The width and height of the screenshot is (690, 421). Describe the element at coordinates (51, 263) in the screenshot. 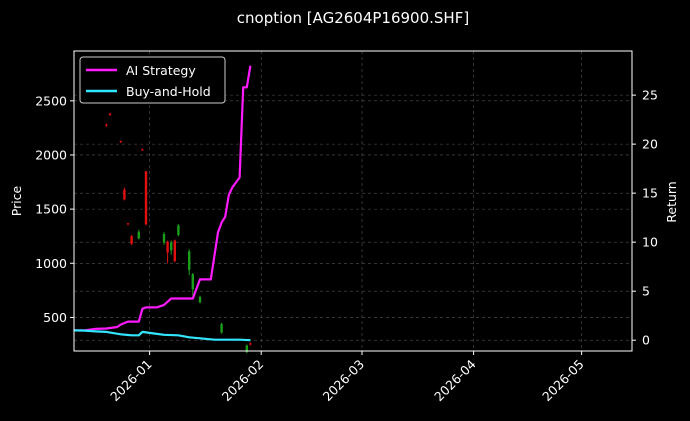

I see `y-tick-label: 1000` at that location.